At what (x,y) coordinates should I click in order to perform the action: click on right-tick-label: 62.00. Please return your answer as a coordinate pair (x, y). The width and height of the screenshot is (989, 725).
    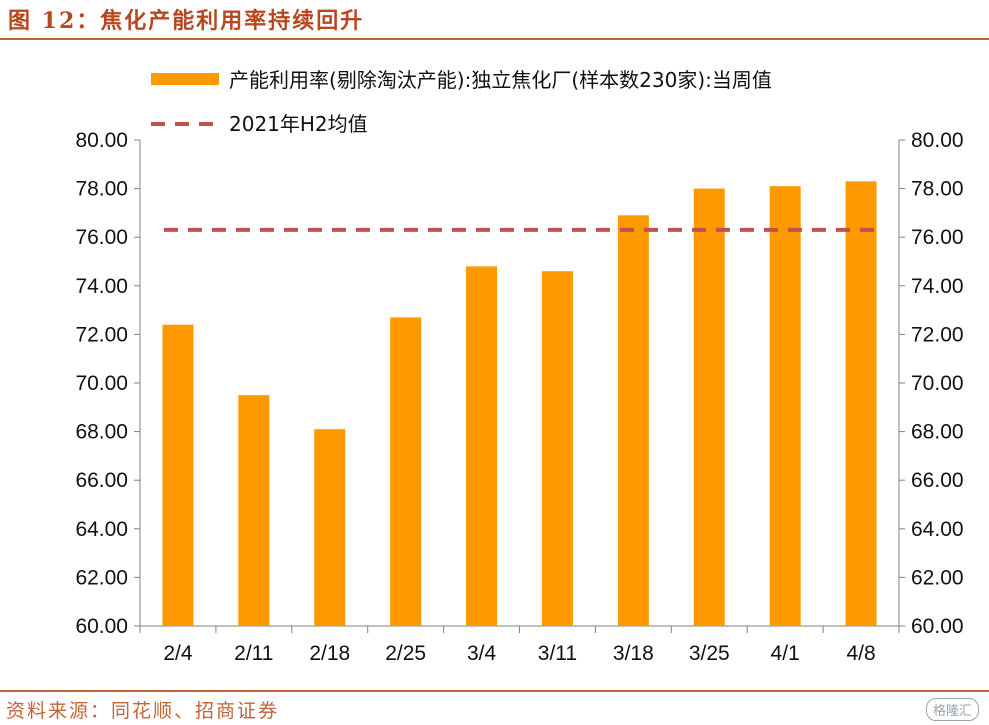
    Looking at the image, I should click on (937, 577).